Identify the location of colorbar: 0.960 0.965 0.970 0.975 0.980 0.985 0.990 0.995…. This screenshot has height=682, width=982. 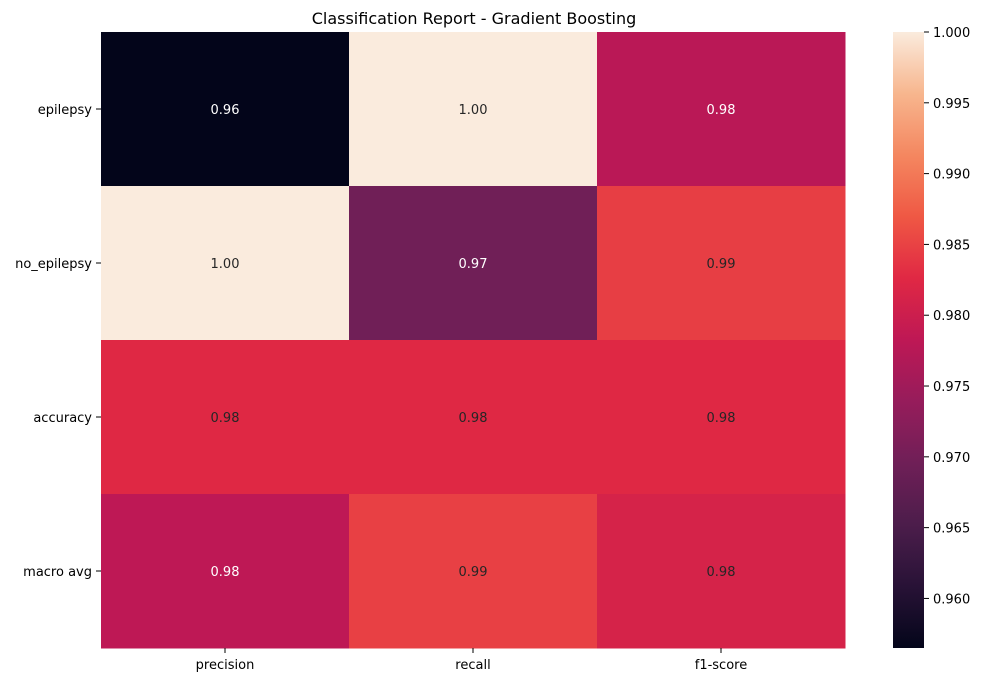
(931, 337).